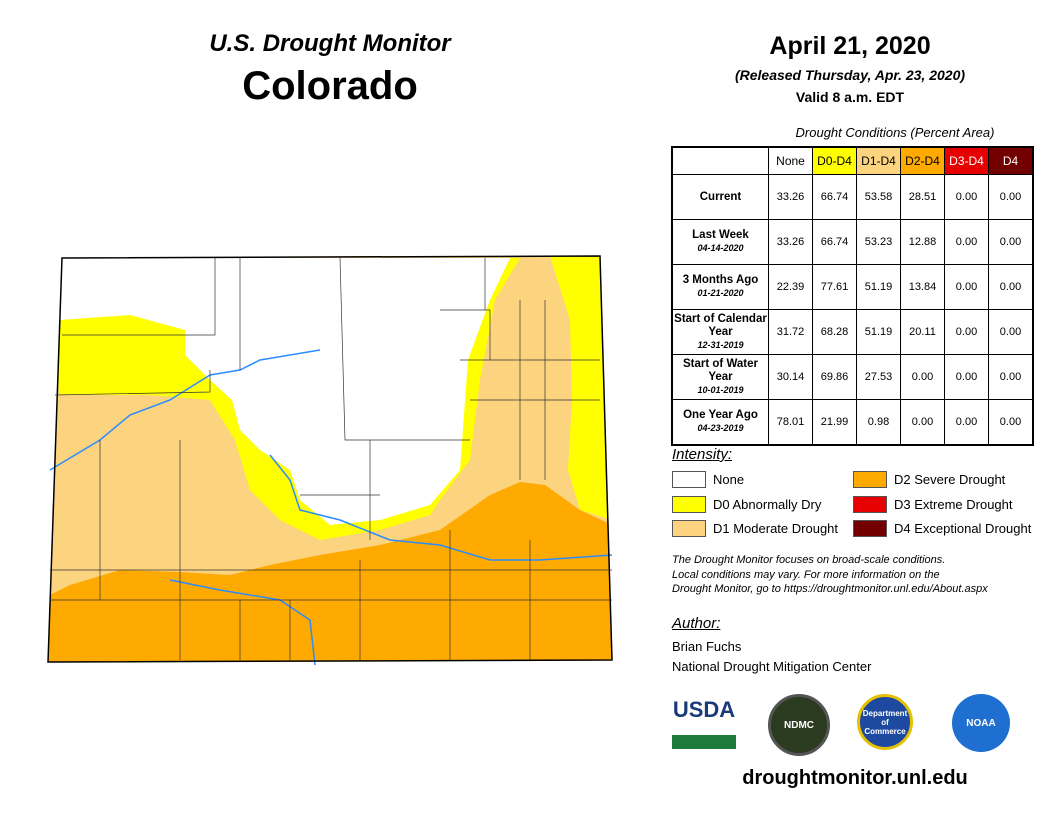 The height and width of the screenshot is (816, 1056). Describe the element at coordinates (834, 377) in the screenshot. I see `table-cell: 69.86` at that location.